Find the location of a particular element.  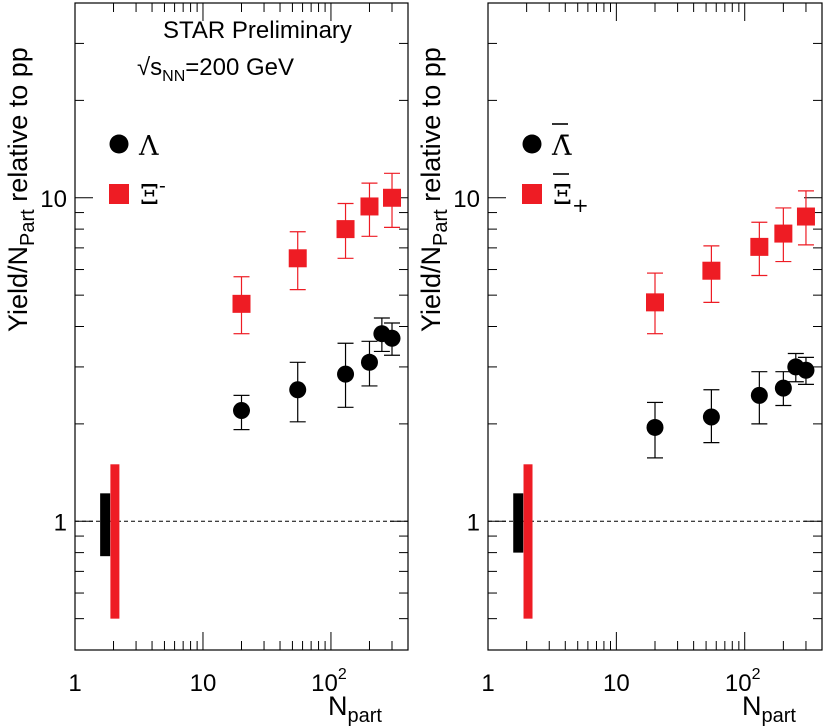

legend-label: Λ is located at coordinates (148, 146).